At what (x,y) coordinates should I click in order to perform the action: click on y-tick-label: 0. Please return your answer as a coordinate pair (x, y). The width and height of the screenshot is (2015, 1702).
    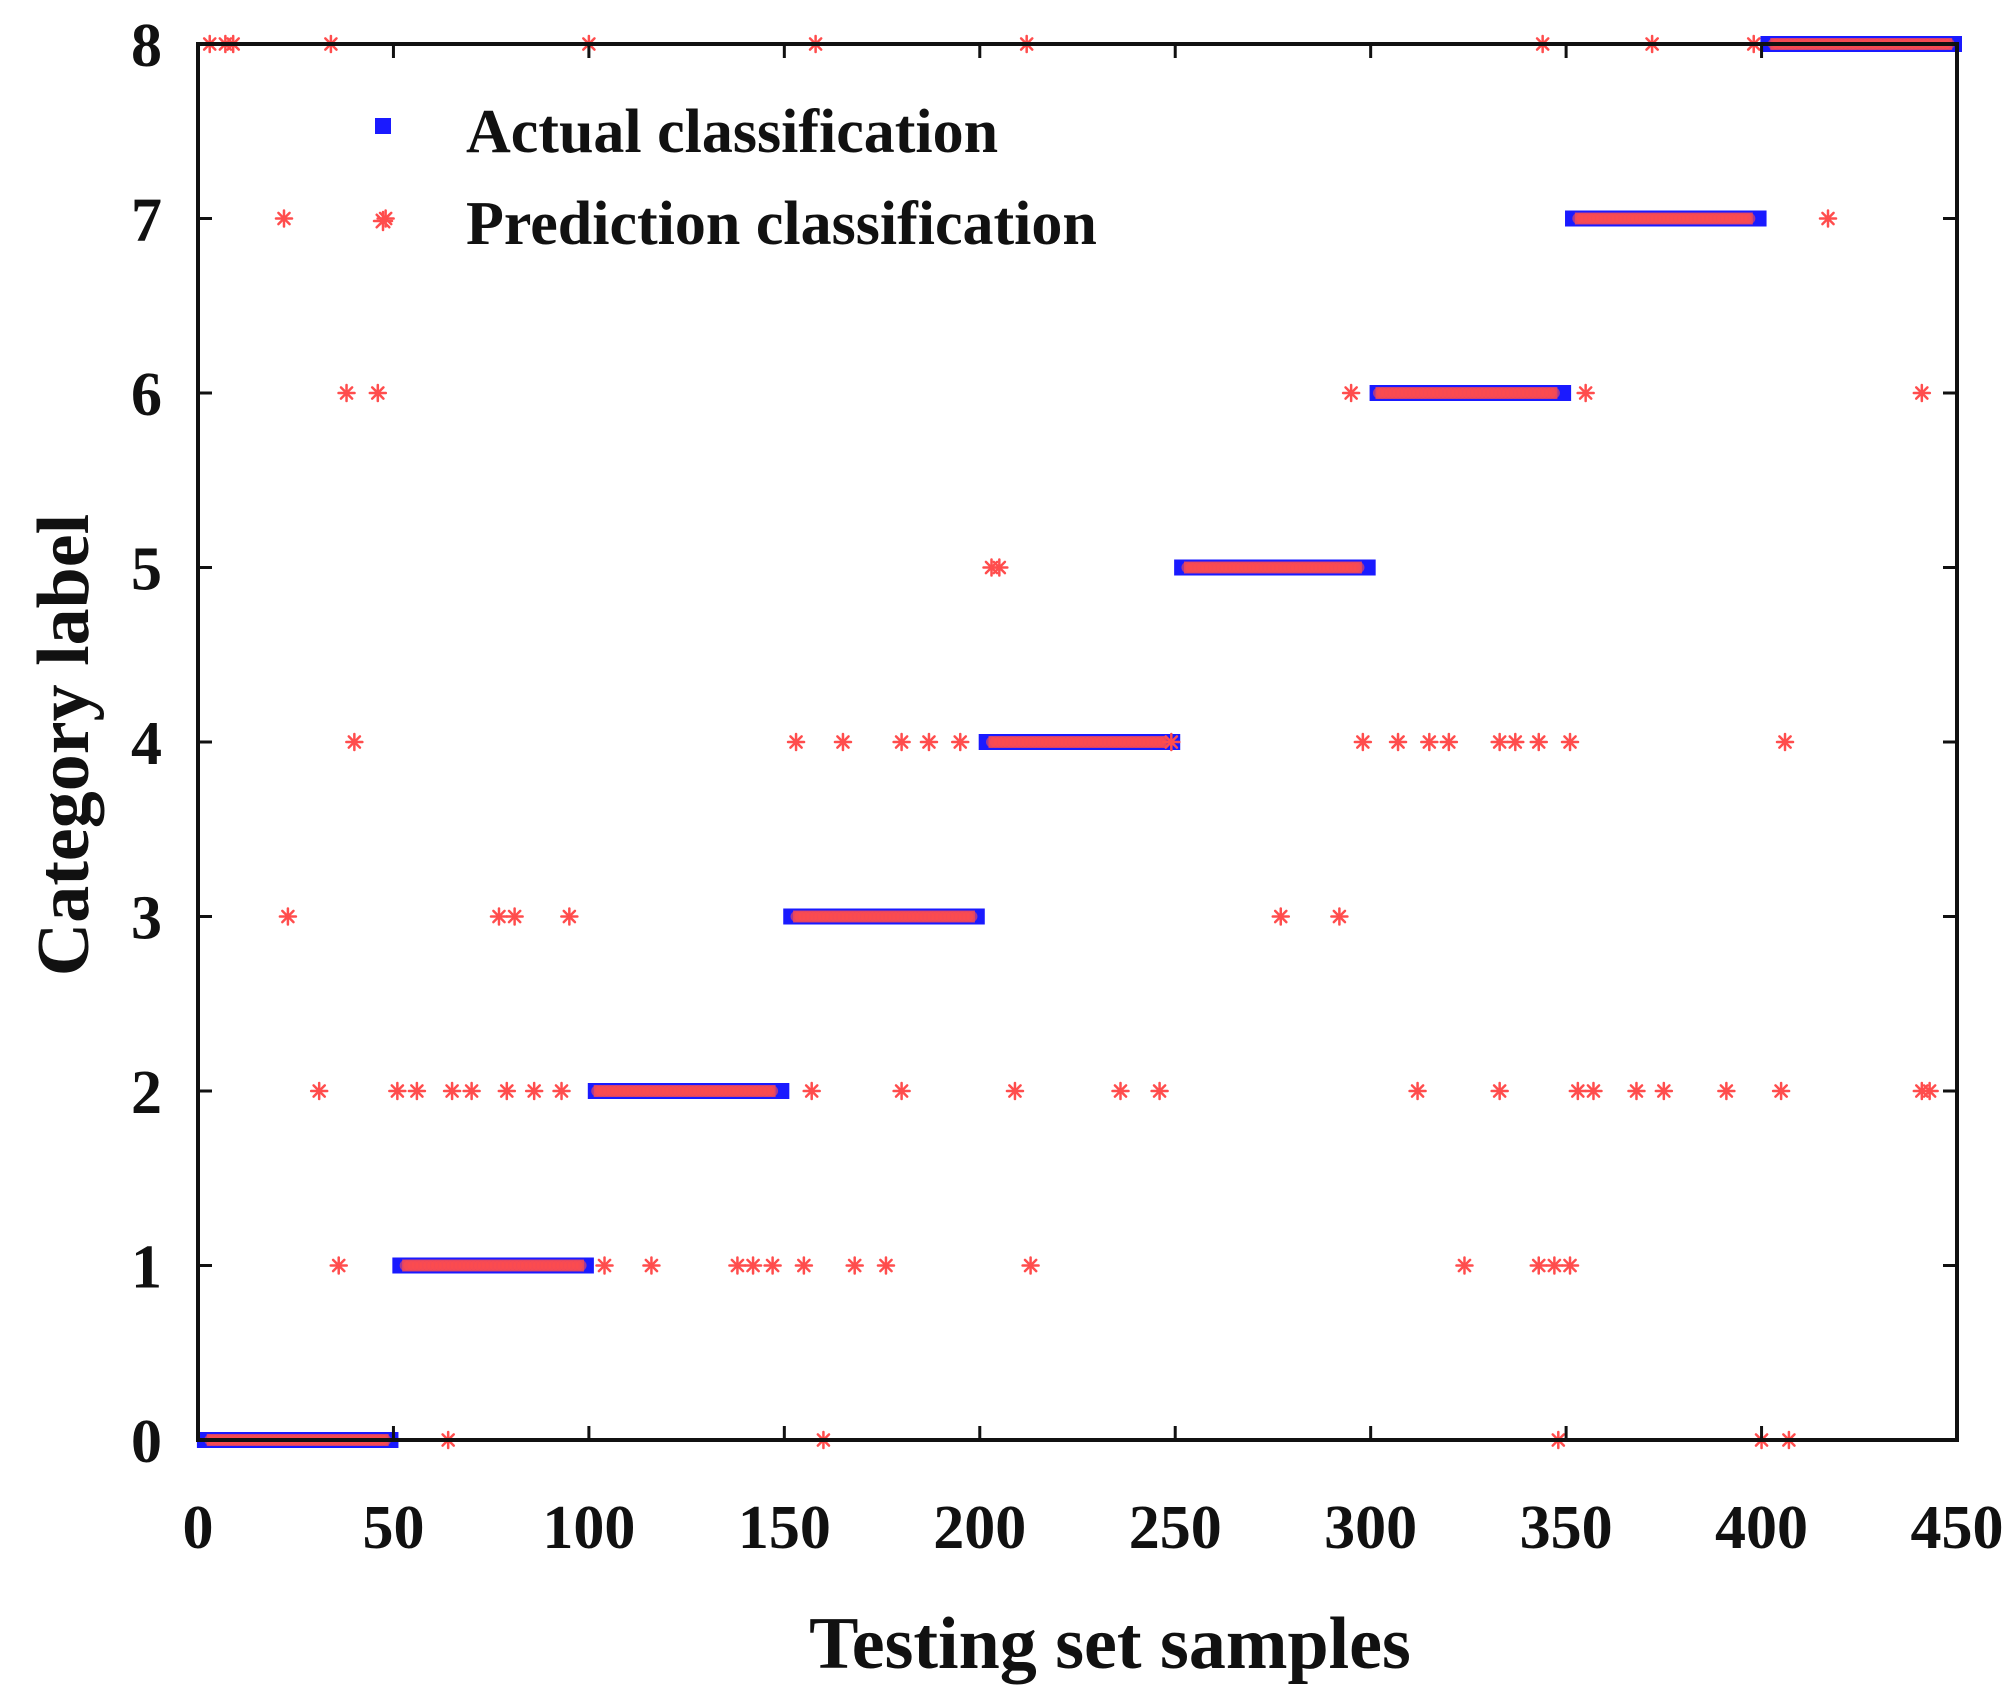
    Looking at the image, I should click on (146, 1442).